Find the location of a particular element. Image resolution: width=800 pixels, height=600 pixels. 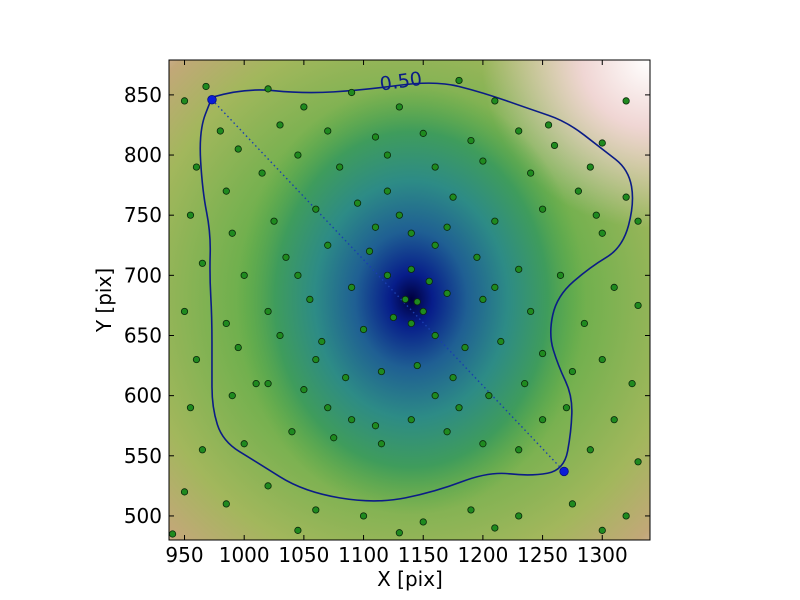

x-tick-label: 1050 is located at coordinates (303, 555).